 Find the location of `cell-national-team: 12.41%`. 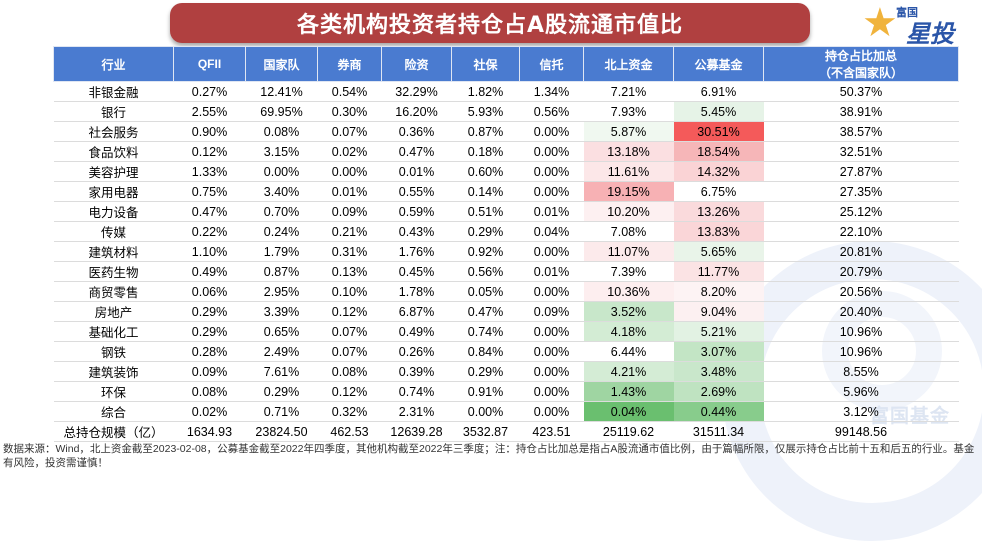

cell-national-team: 12.41% is located at coordinates (281, 91).